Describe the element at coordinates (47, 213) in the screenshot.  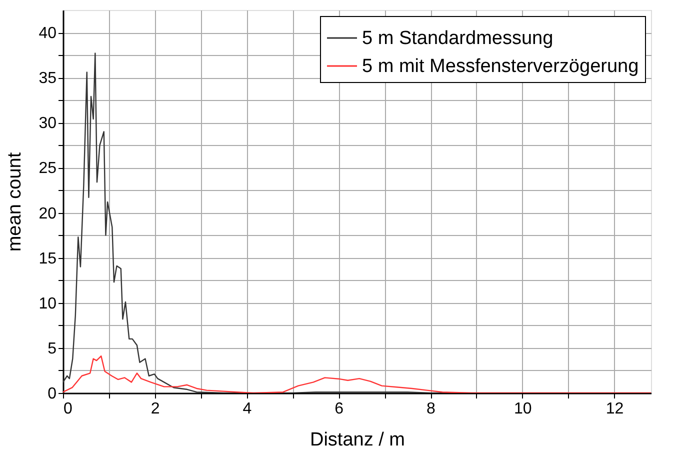
I see `y-tick-label: 20` at that location.